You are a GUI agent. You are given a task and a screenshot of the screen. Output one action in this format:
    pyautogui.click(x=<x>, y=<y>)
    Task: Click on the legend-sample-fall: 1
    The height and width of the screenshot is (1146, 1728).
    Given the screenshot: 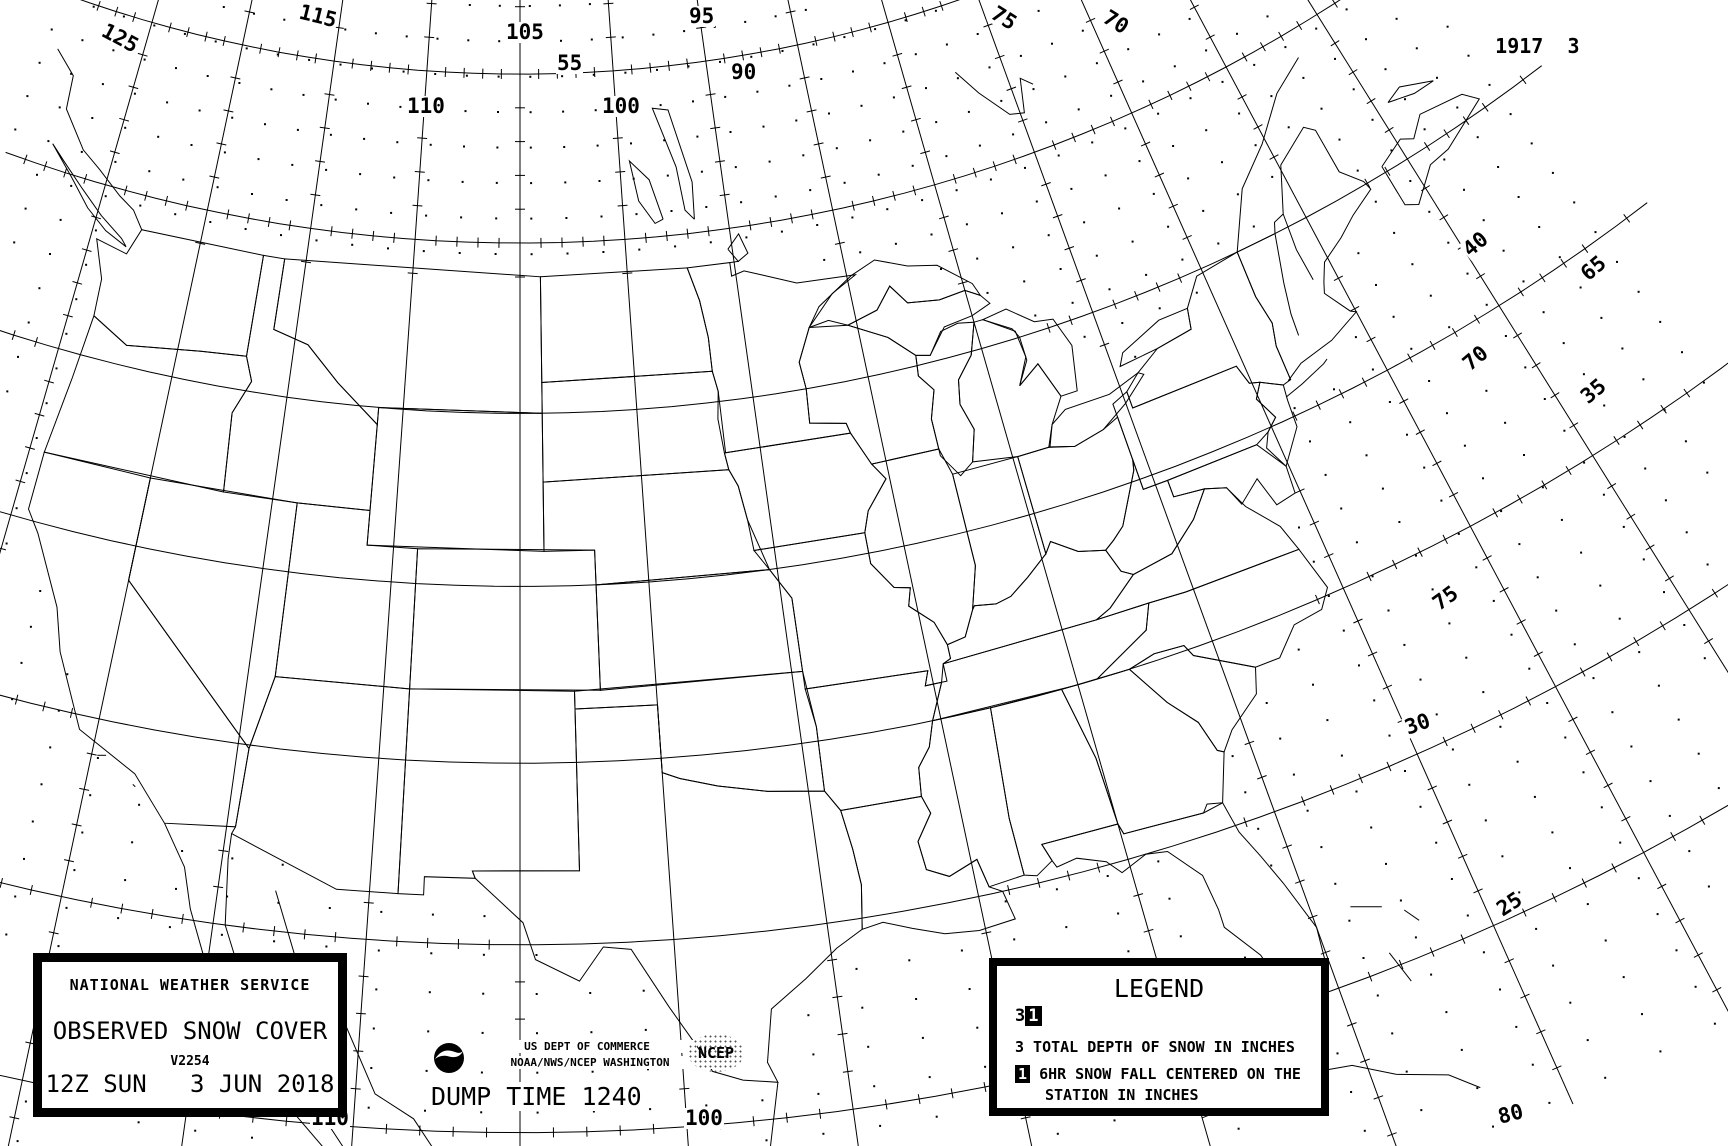 What is the action you would take?
    pyautogui.click(x=1033, y=1016)
    